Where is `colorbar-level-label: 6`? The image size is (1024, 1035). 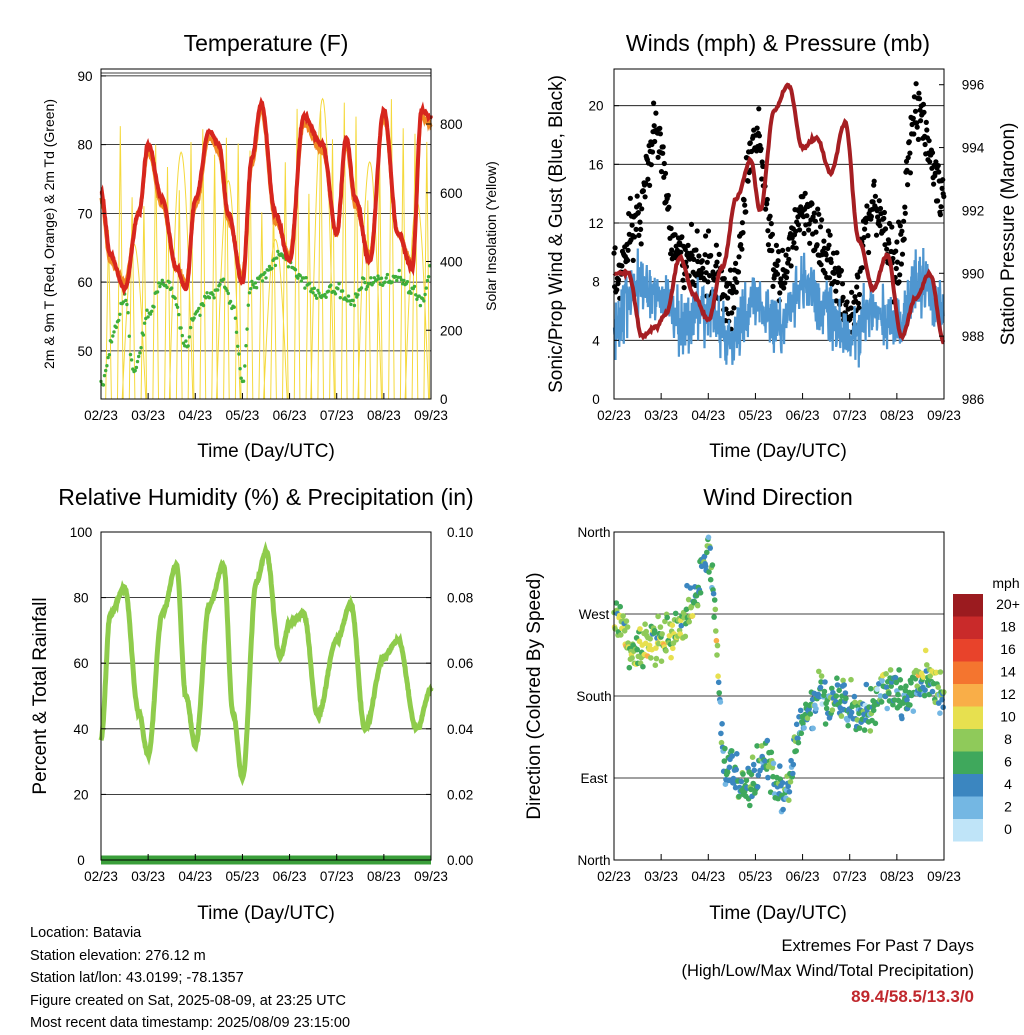
colorbar-level-label: 6 is located at coordinates (1008, 762).